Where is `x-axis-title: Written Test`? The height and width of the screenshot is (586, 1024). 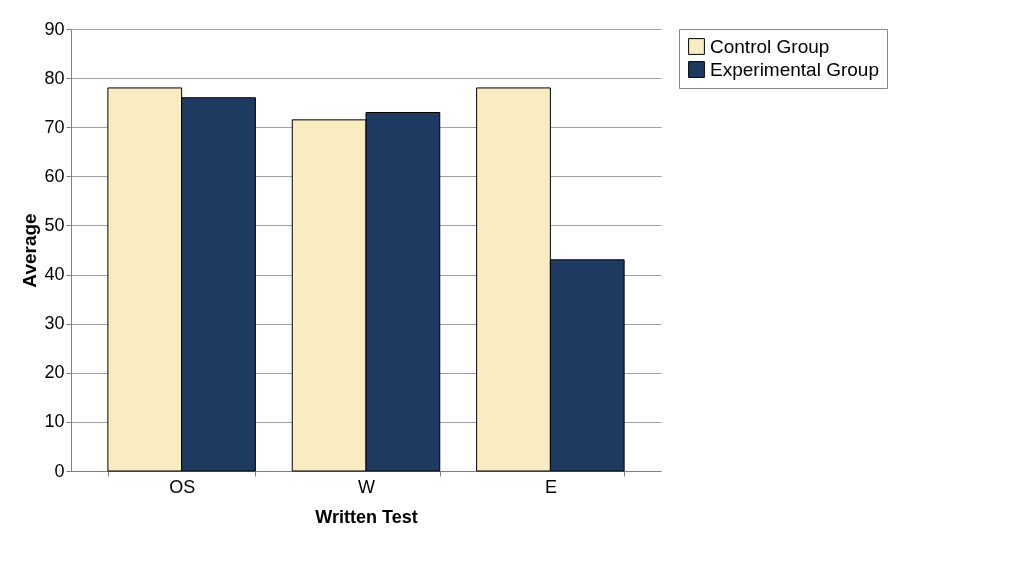
x-axis-title: Written Test is located at coordinates (366, 516).